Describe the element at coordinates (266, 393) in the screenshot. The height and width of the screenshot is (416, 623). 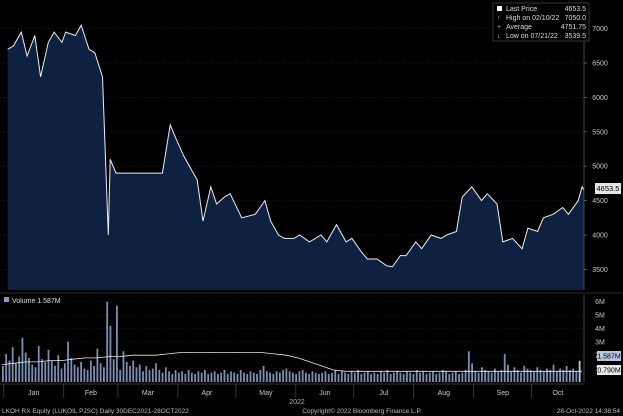
I see `month-label: May` at that location.